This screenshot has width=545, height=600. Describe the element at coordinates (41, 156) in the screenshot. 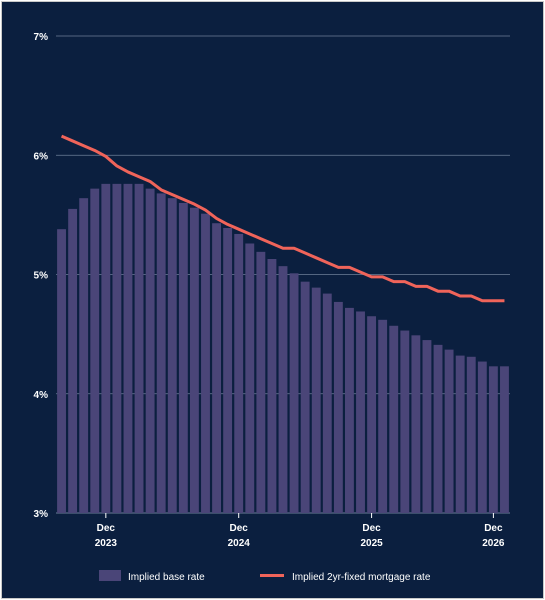

I see `y-tick-label: 6%` at that location.